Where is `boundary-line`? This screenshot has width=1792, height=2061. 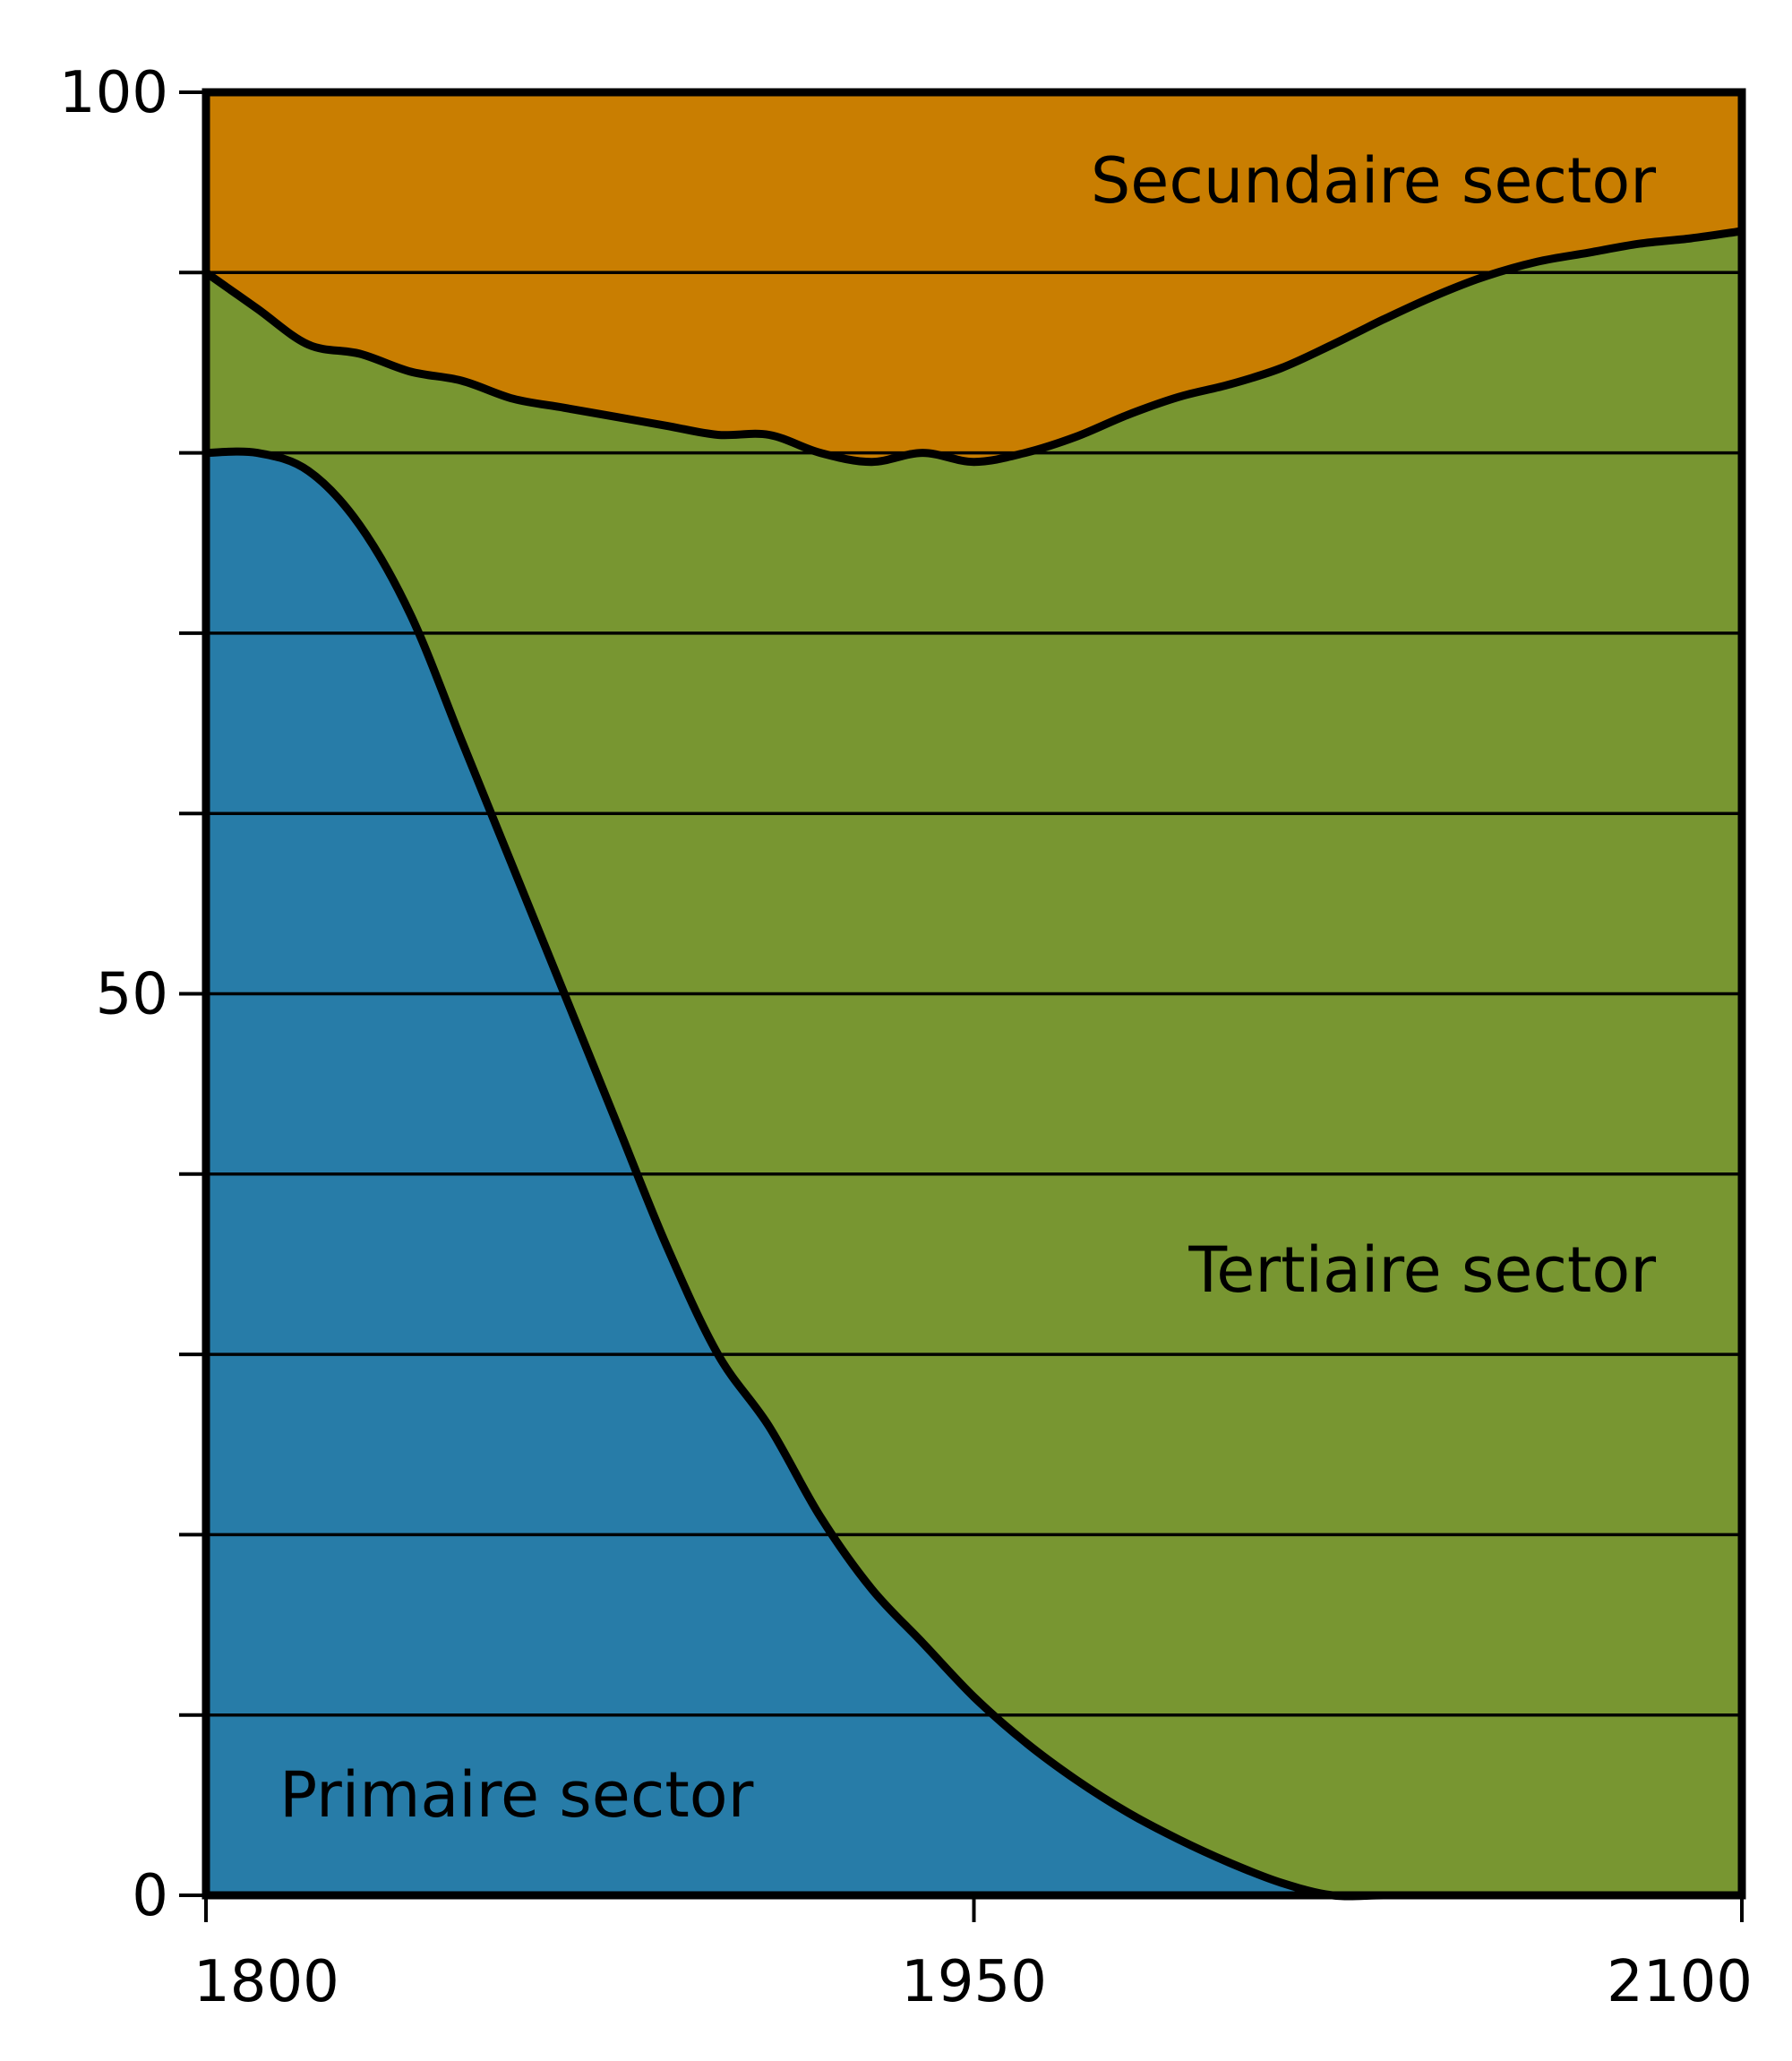
boundary-line is located at coordinates (973, 347).